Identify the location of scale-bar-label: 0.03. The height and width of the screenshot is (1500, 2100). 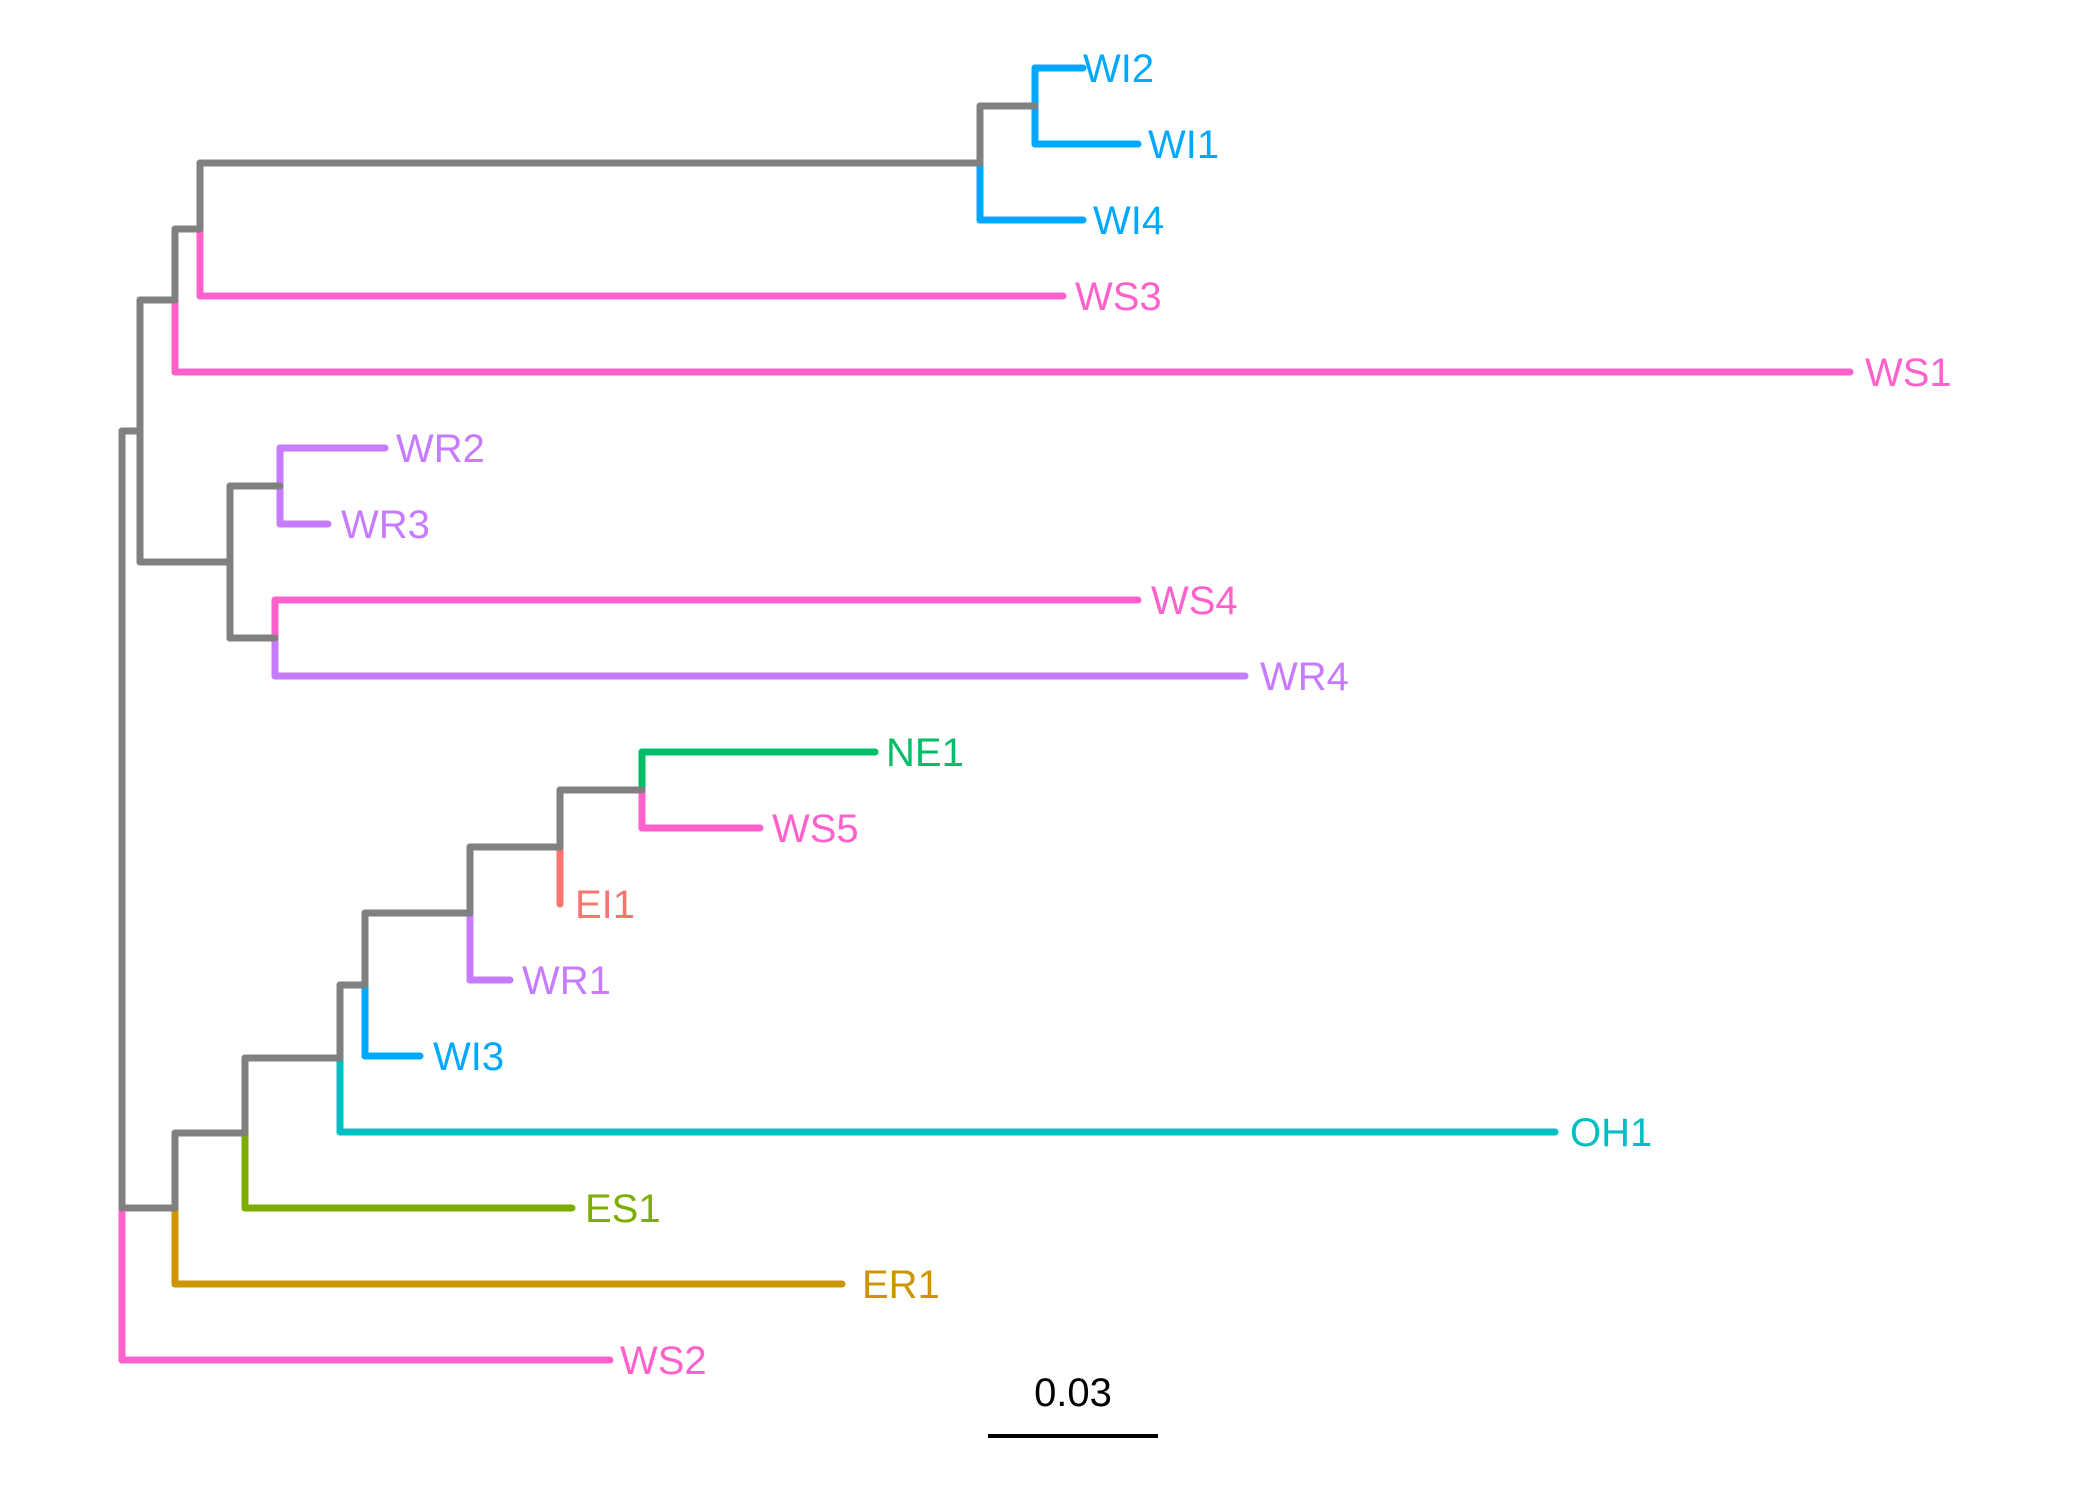
(1073, 1393).